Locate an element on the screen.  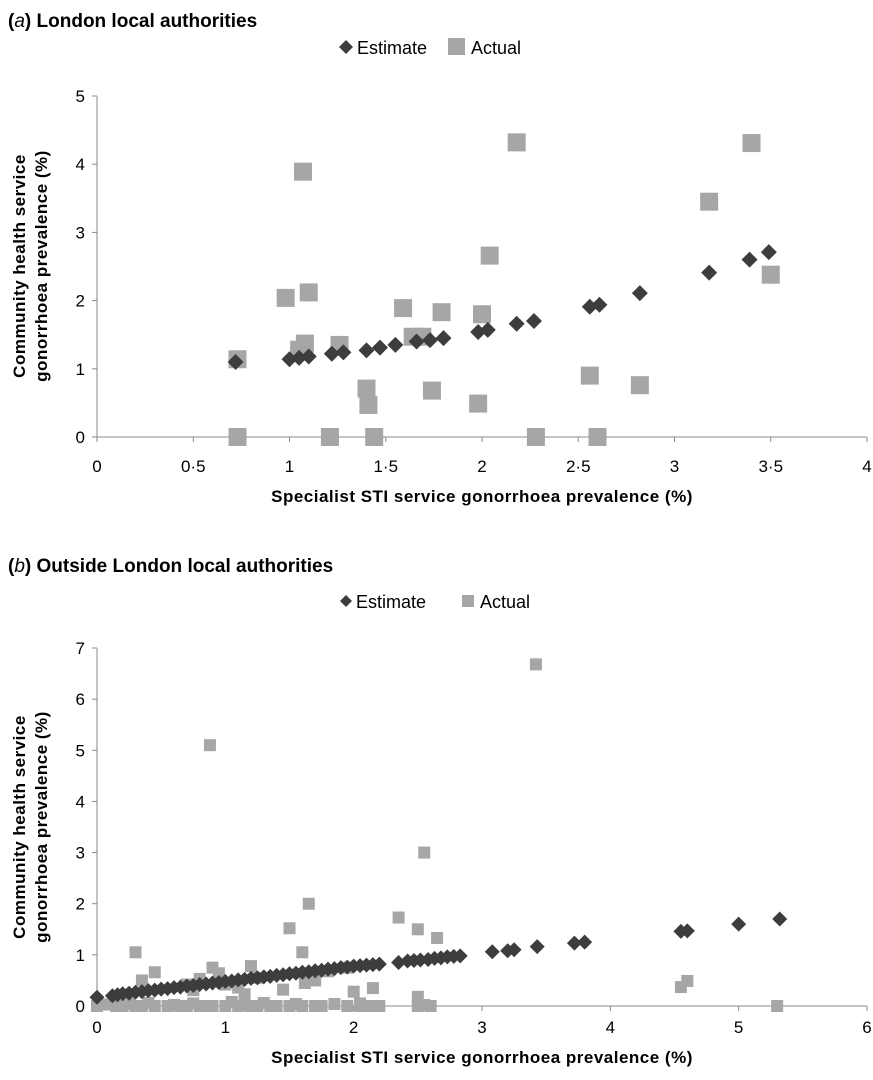
legend-marker-actual-b is located at coordinates (468, 601).